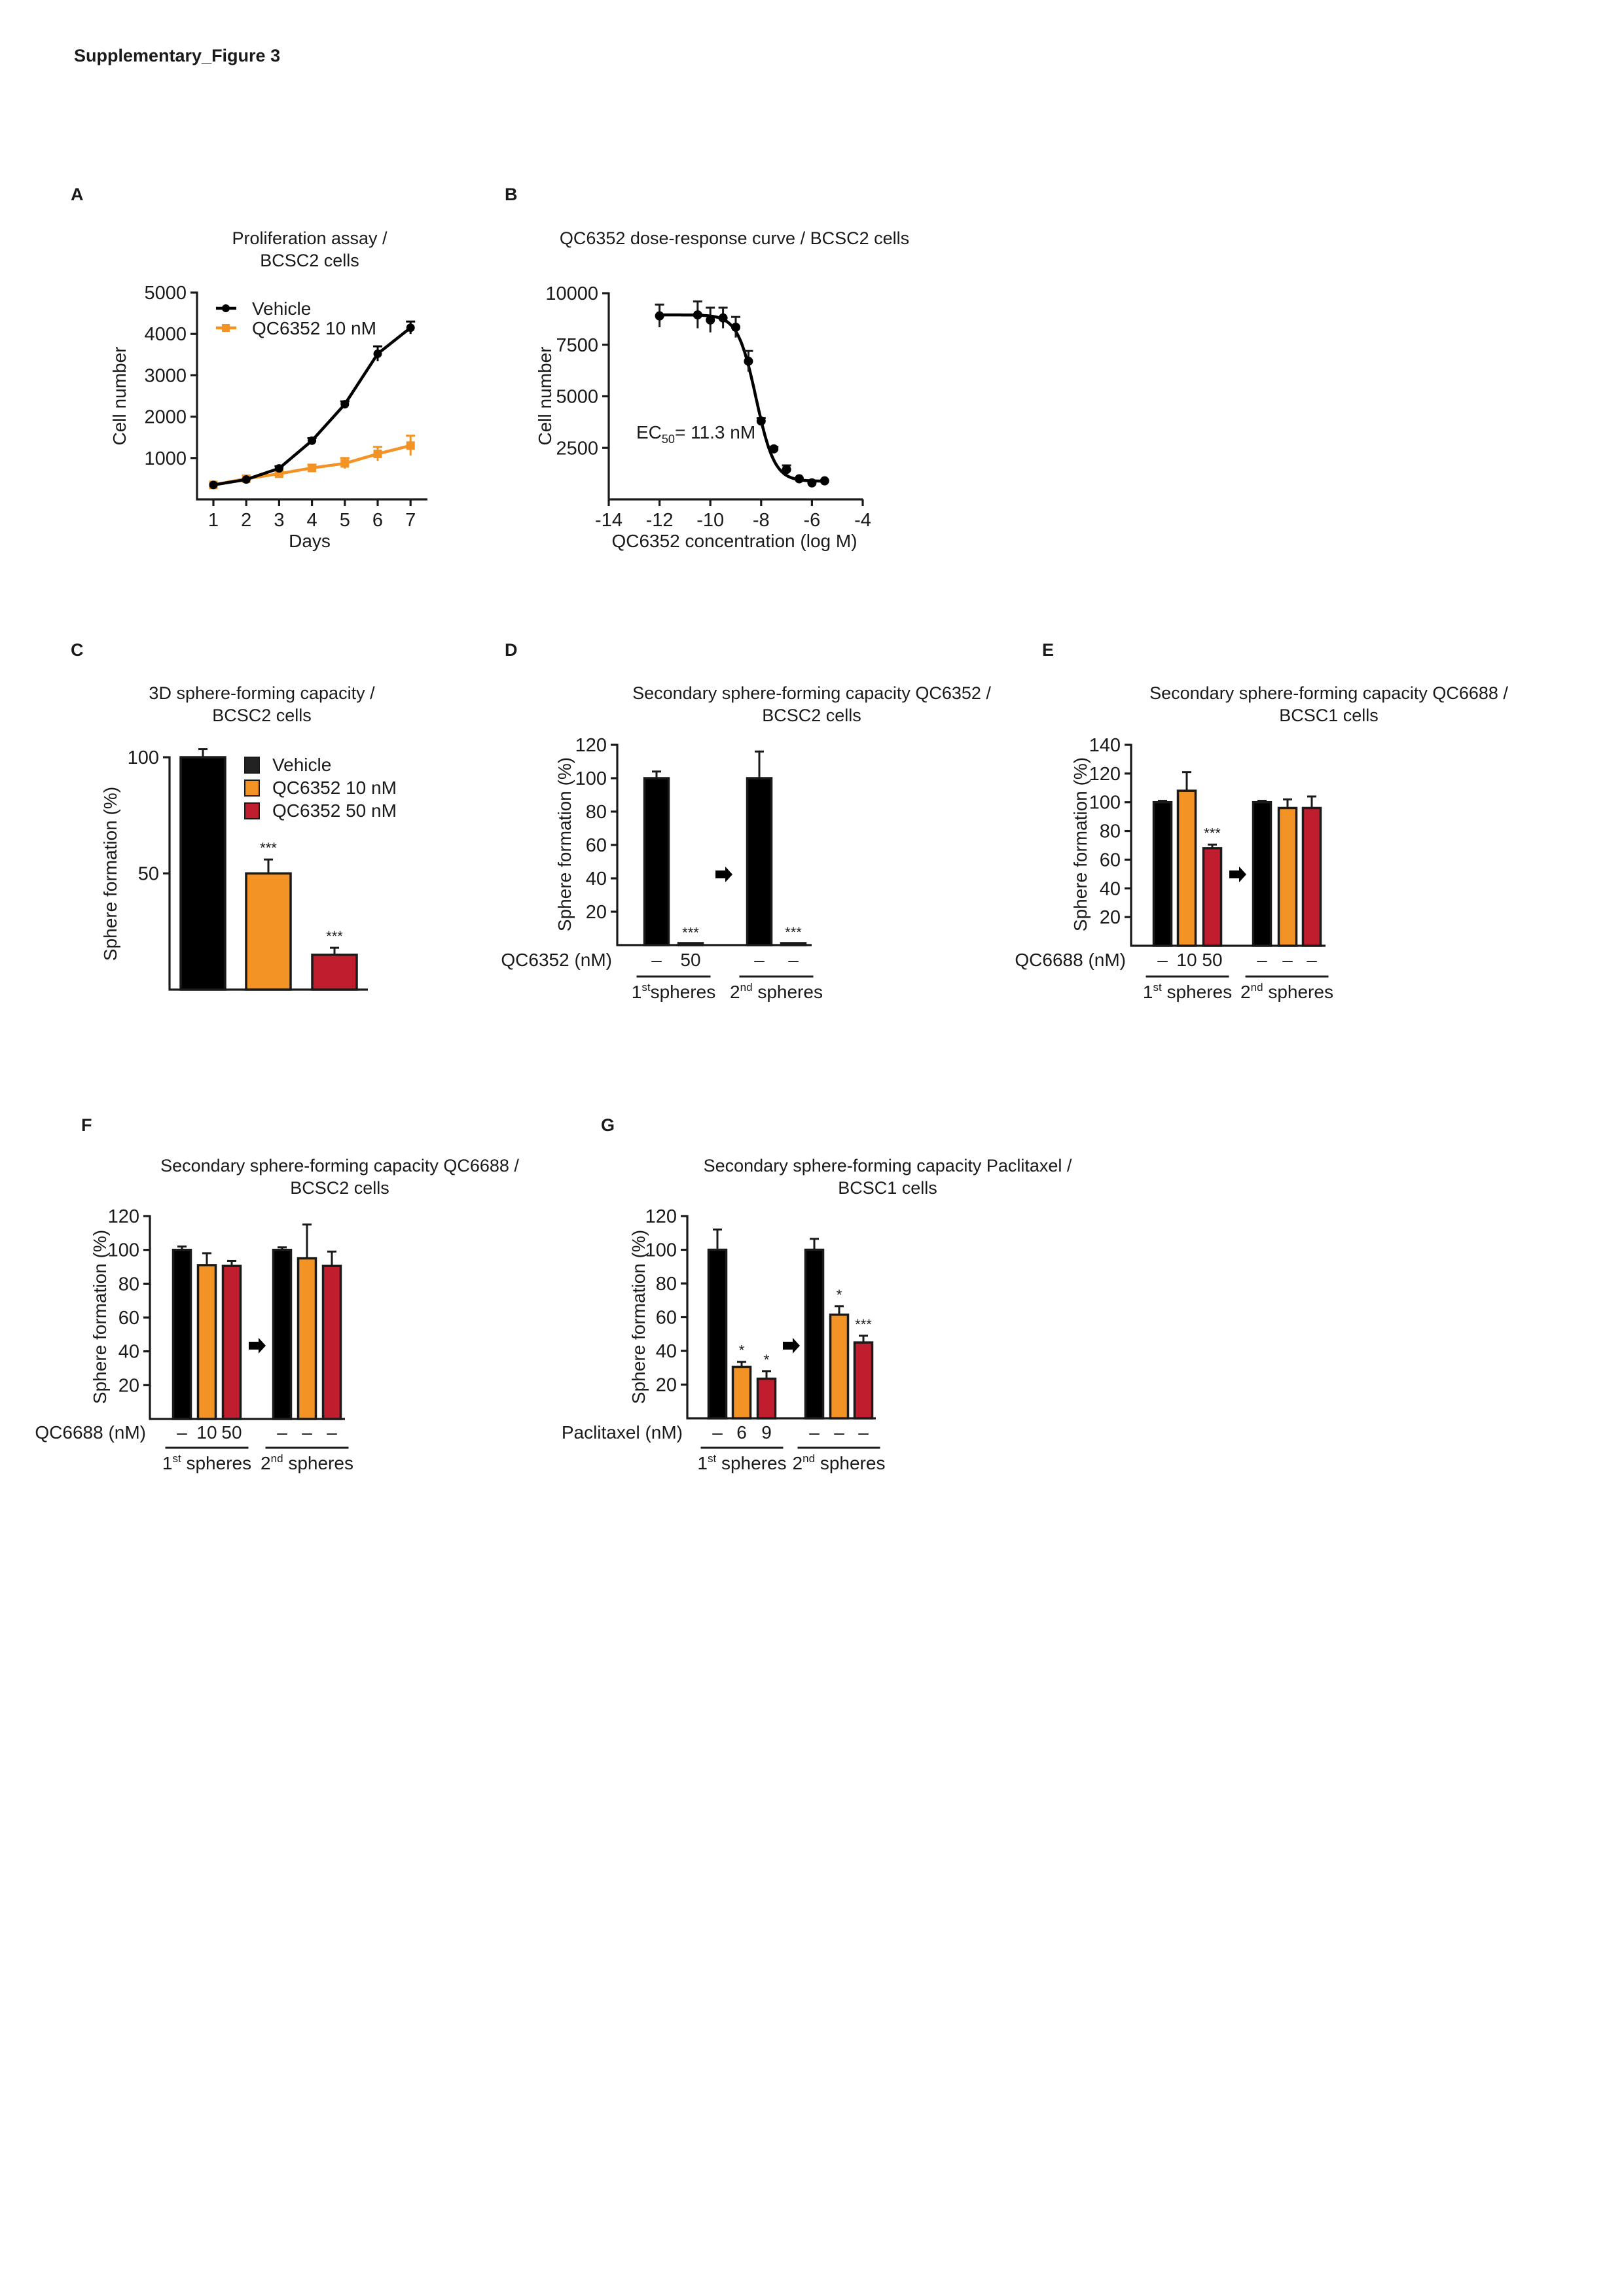 The image size is (1624, 2296). Describe the element at coordinates (710, 520) in the screenshot. I see `x-tick-label: -10` at that location.